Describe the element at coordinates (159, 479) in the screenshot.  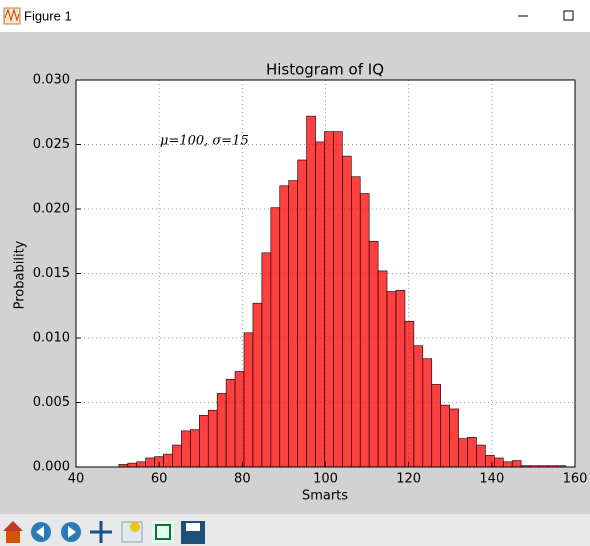
I see `x-tick-label: 60` at that location.